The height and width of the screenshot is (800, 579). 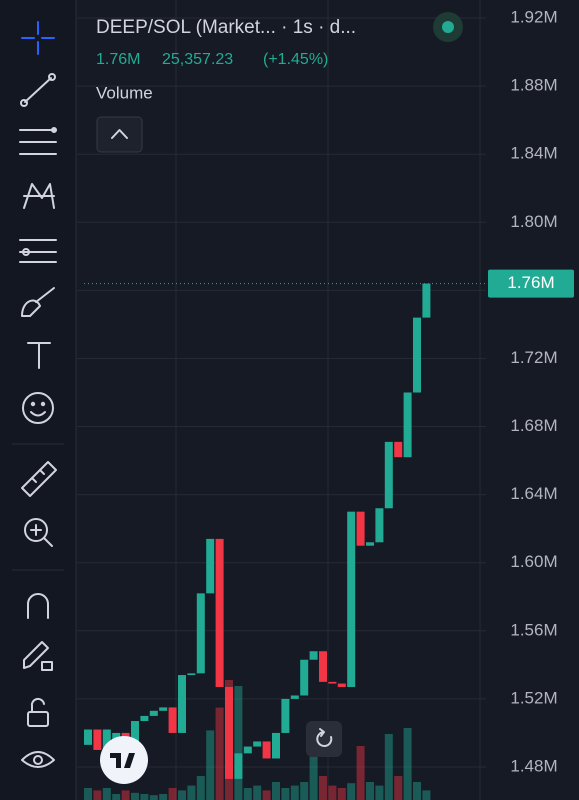 What do you see at coordinates (448, 27) in the screenshot?
I see `status-dot` at bounding box center [448, 27].